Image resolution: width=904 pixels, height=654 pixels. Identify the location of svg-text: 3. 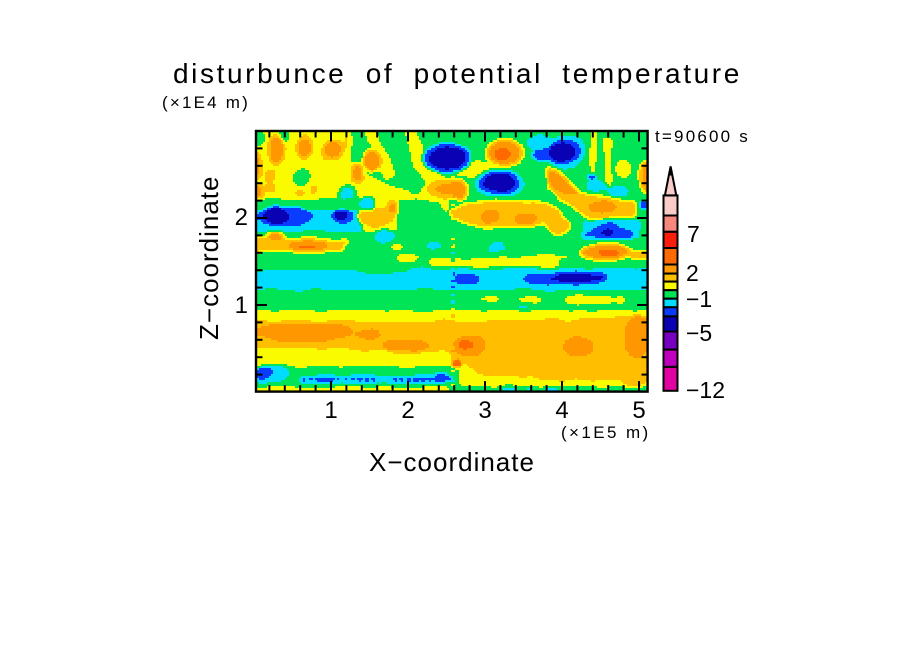
(484, 410).